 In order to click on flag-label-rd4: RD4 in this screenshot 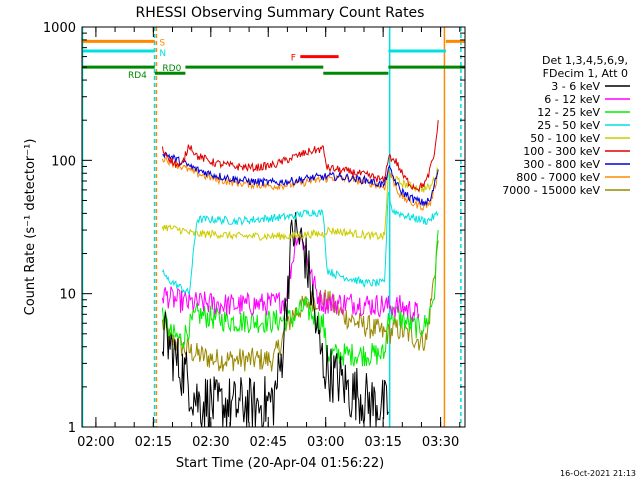, I will do `click(137, 76)`.